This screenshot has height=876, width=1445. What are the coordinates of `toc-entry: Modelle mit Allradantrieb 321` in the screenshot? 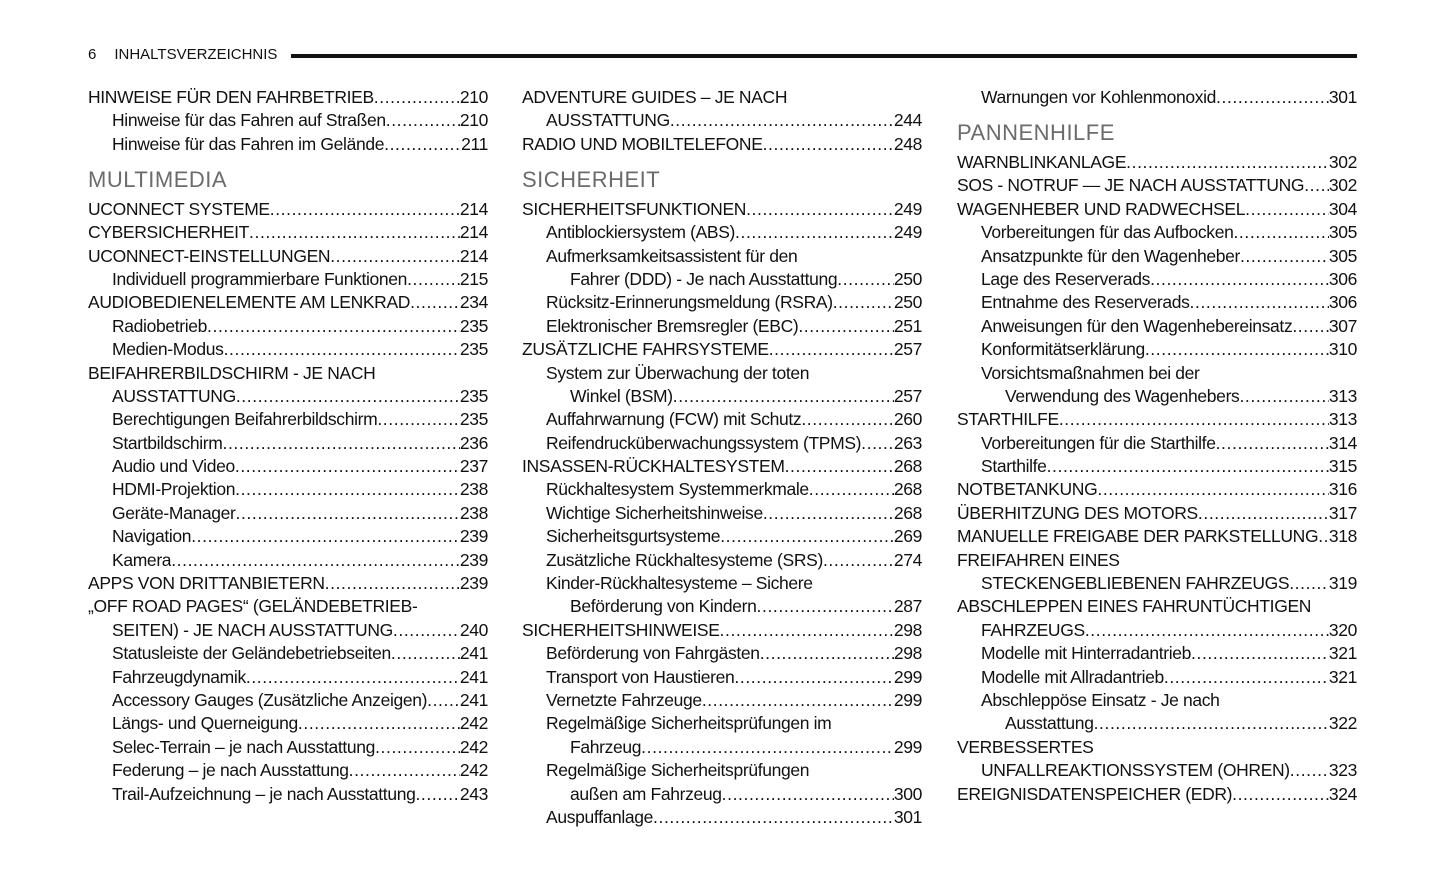 It's located at (1157, 677).